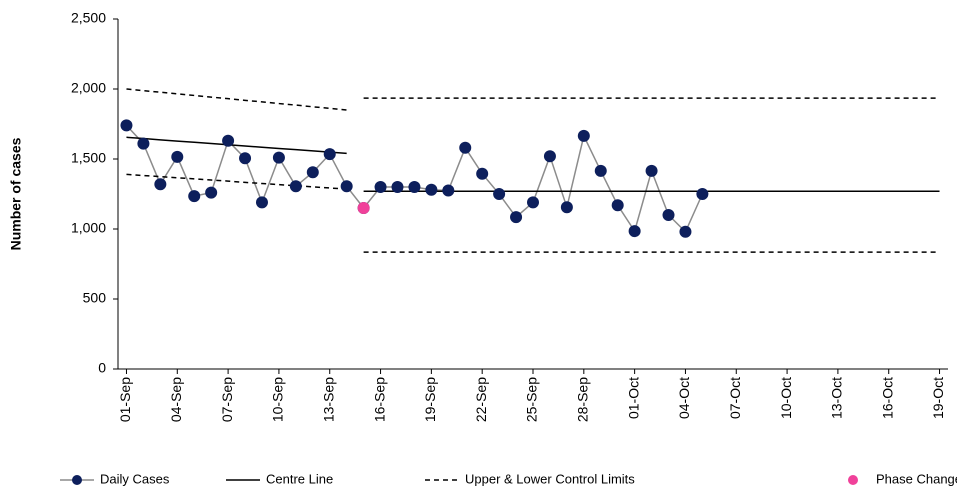 This screenshot has width=957, height=494. What do you see at coordinates (88, 18) in the screenshot?
I see `y-tick-label: 2,500` at bounding box center [88, 18].